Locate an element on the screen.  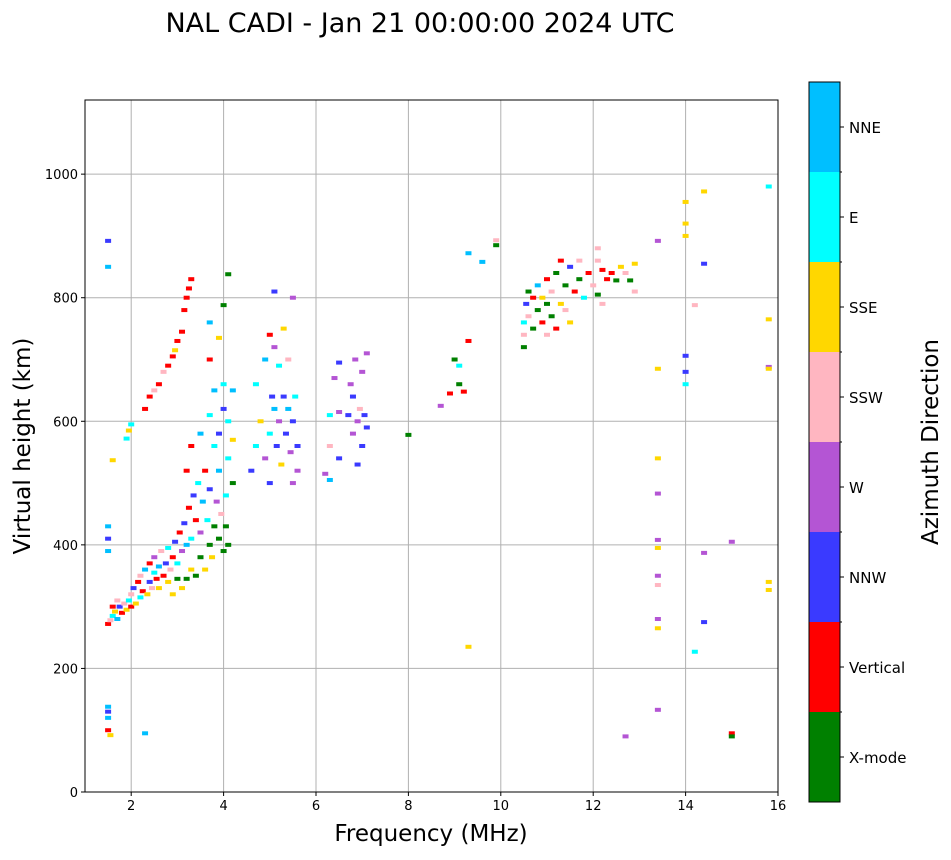
colorbar-tick-label: SSE is located at coordinates (863, 308).